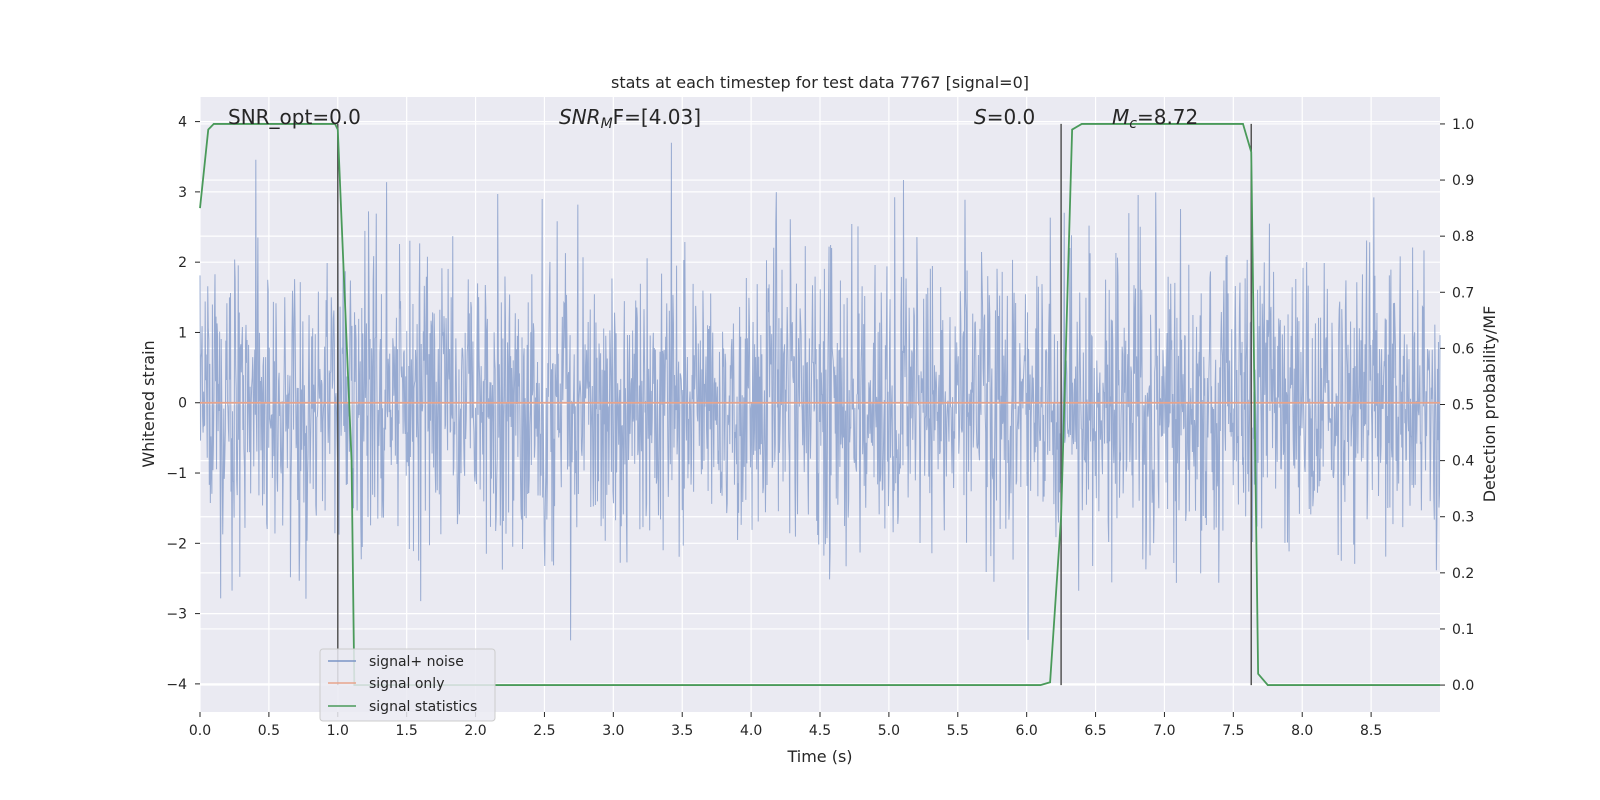 This screenshot has width=1600, height=800. What do you see at coordinates (1463, 181) in the screenshot?
I see `y2-tick-label-1: 0.9` at bounding box center [1463, 181].